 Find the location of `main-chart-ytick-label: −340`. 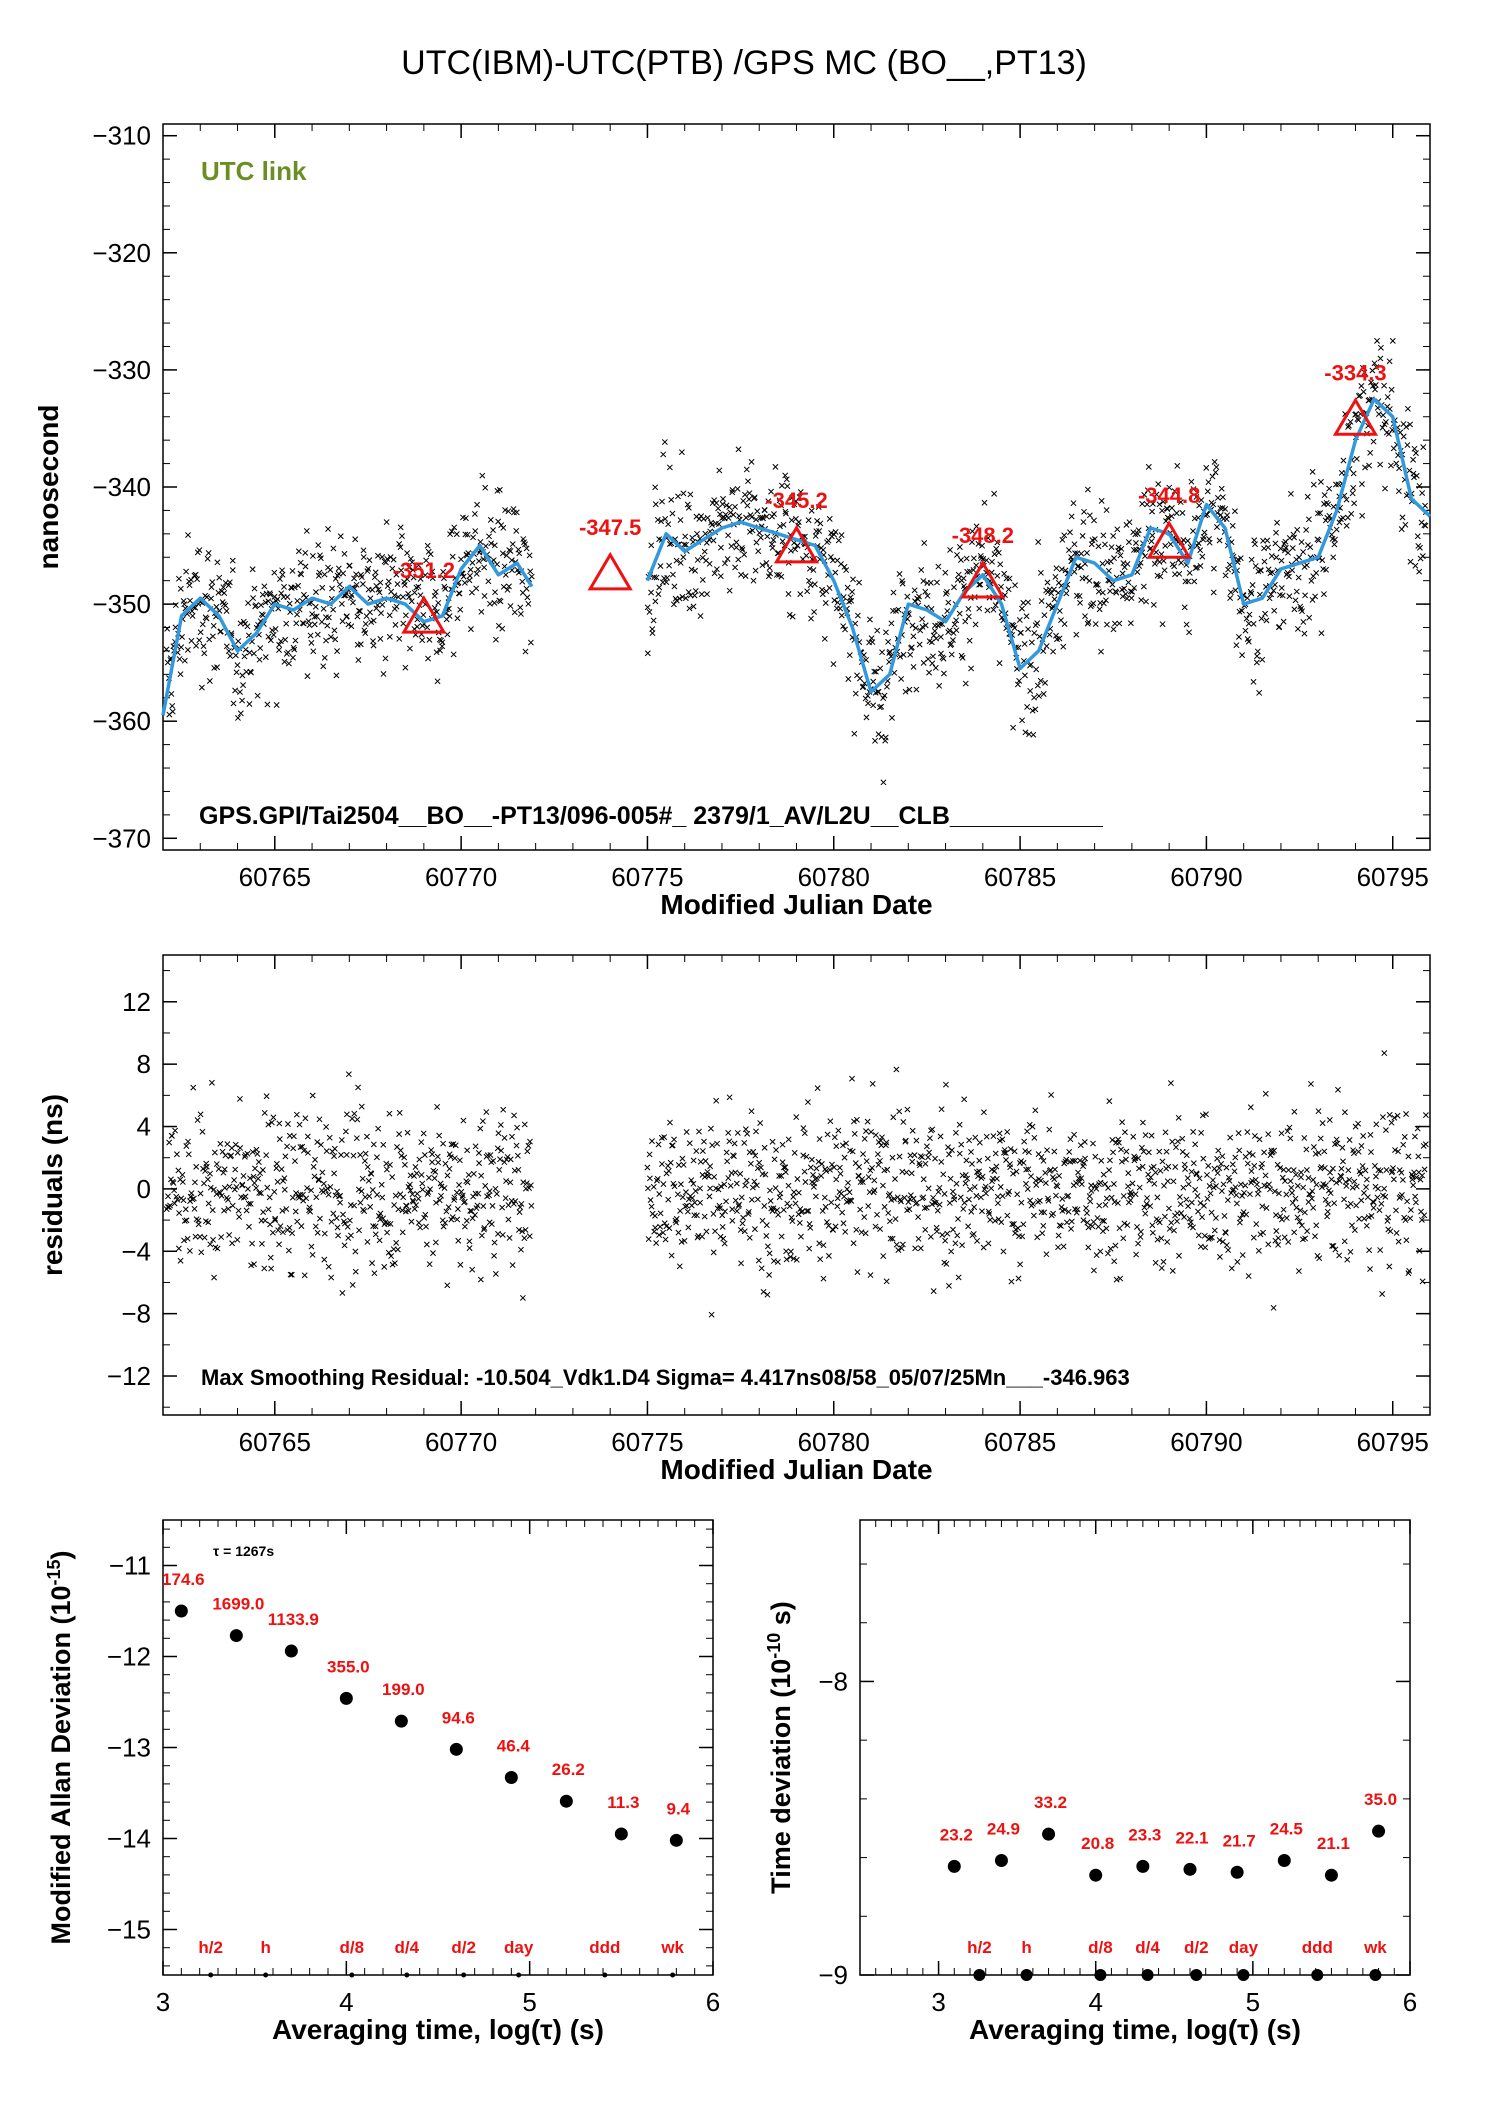

main-chart-ytick-label: −340 is located at coordinates (121, 487).